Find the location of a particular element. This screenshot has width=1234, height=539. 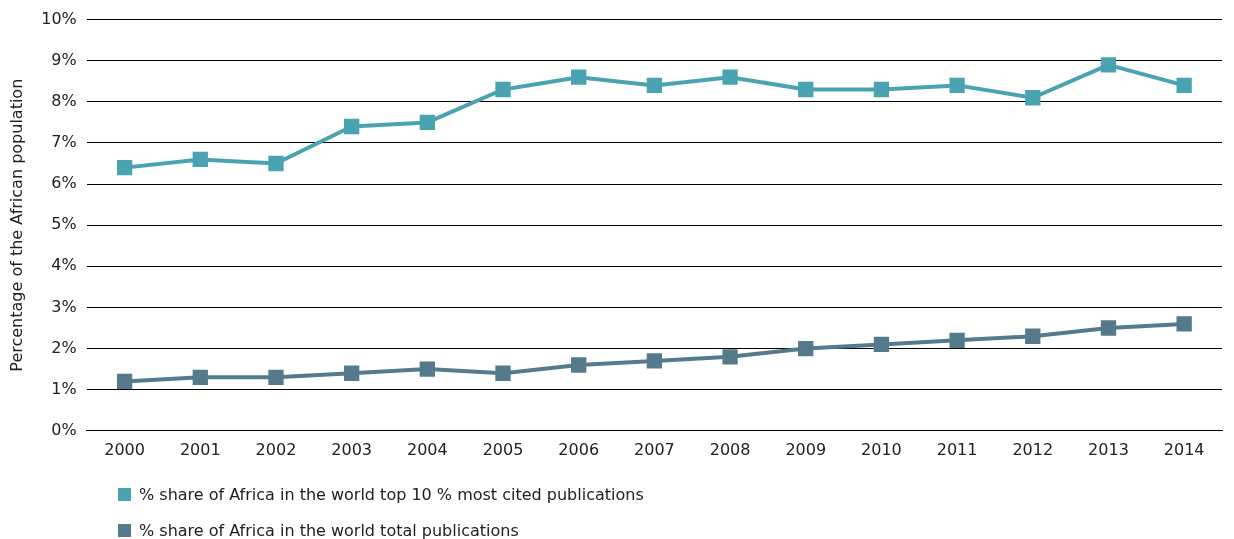

y-tick-label: 0% is located at coordinates (64, 429).